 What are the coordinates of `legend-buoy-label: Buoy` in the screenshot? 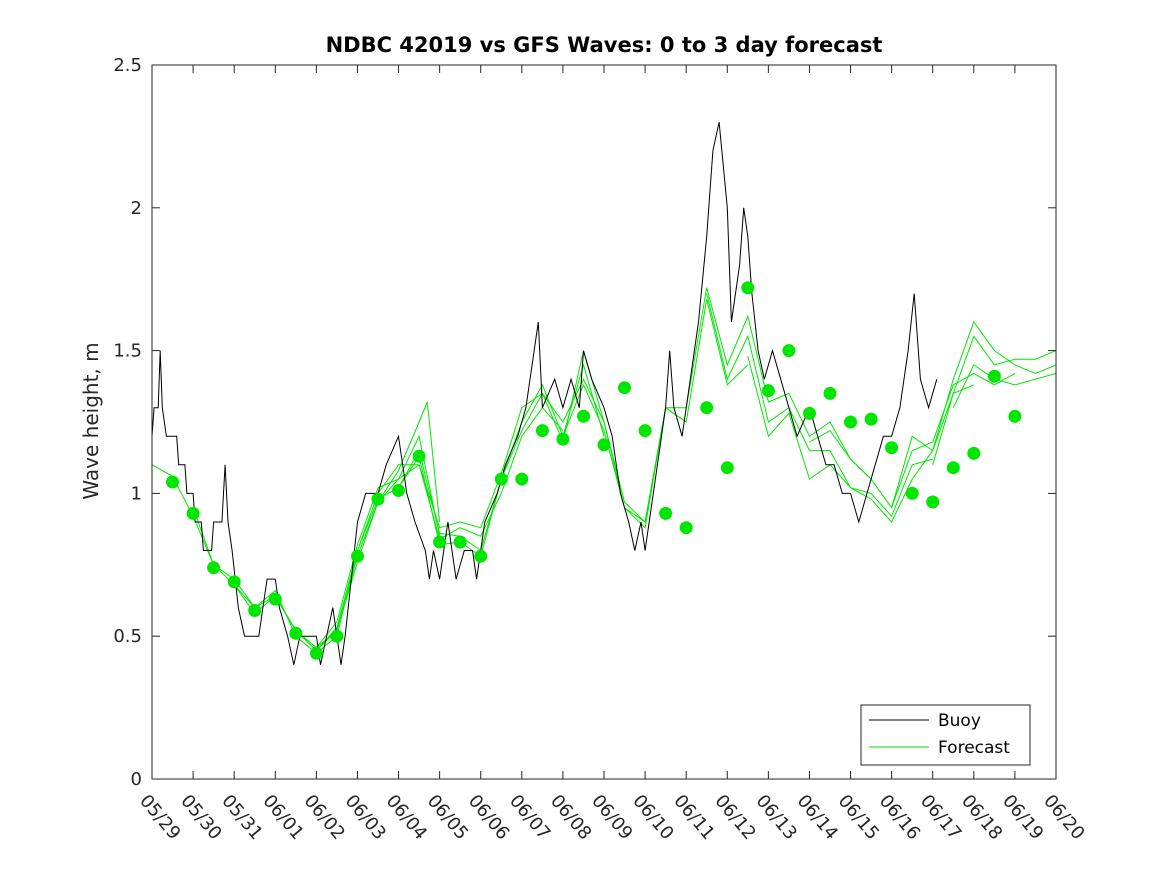 It's located at (959, 721).